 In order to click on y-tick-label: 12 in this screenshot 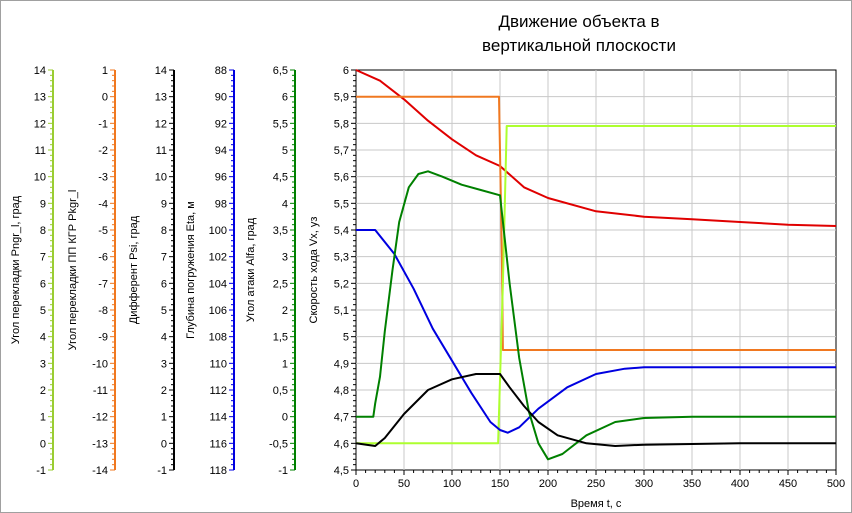, I will do `click(161, 124)`.